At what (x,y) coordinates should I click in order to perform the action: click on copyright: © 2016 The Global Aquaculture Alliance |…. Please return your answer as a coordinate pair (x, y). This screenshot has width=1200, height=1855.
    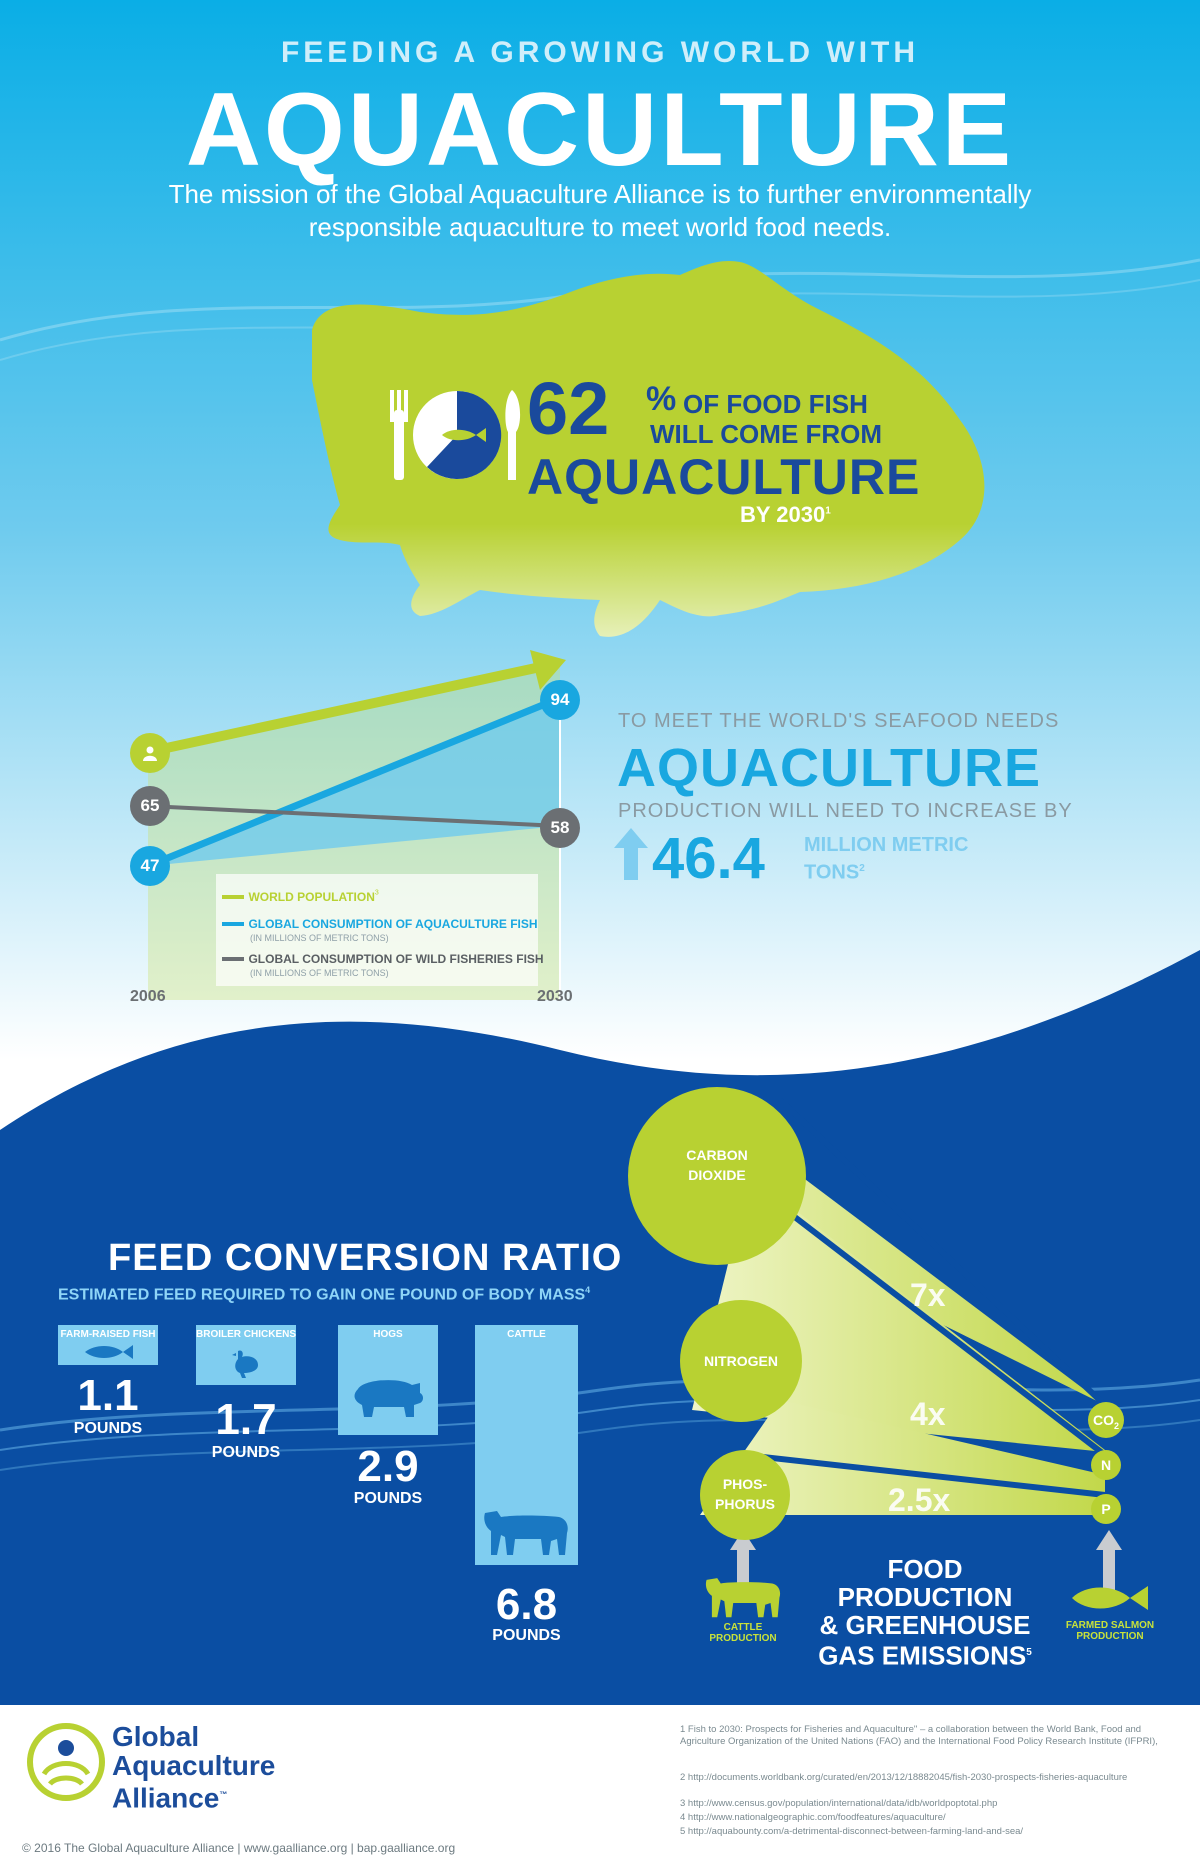
    Looking at the image, I should click on (239, 1848).